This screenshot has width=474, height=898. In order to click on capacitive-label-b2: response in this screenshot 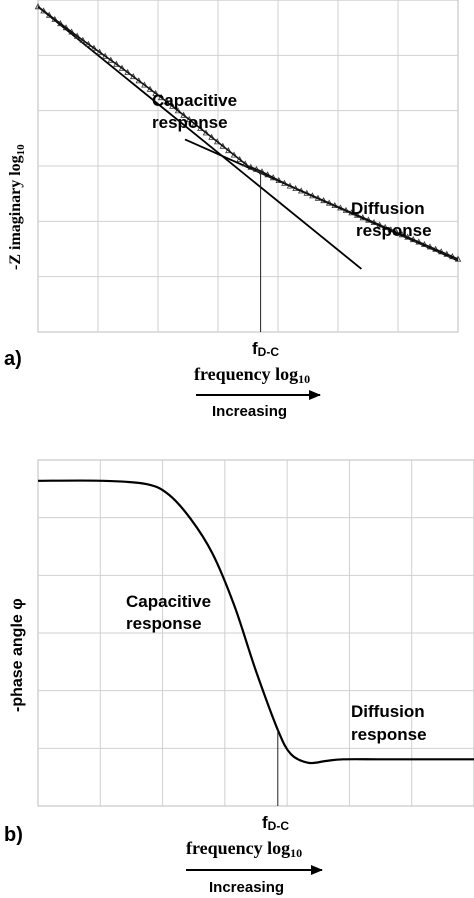, I will do `click(164, 623)`.